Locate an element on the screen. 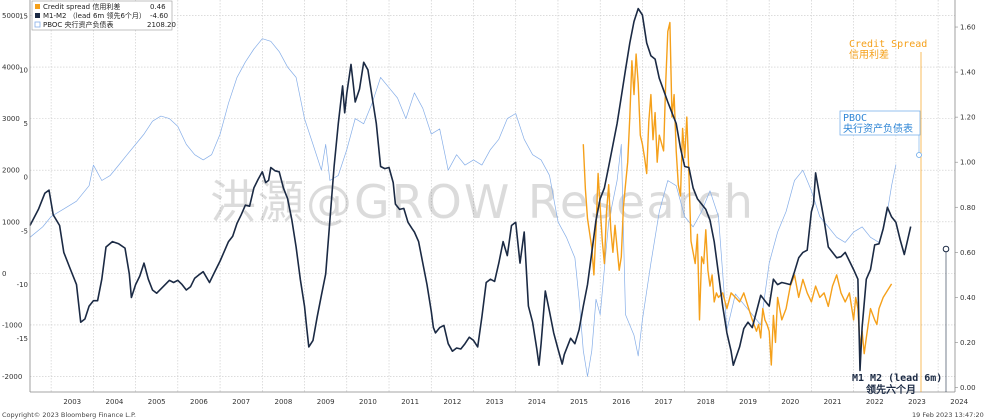 The width and height of the screenshot is (1000, 419). m1m2-tick-label: -15 is located at coordinates (22, 339).